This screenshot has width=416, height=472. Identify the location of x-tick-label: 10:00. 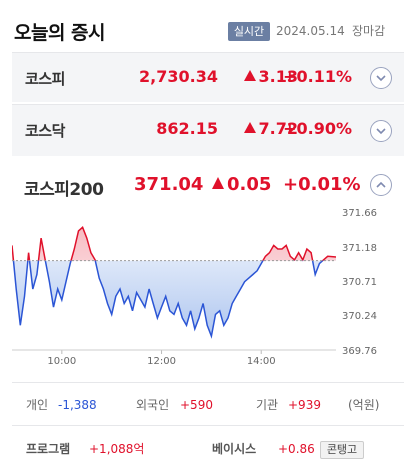
(61, 361).